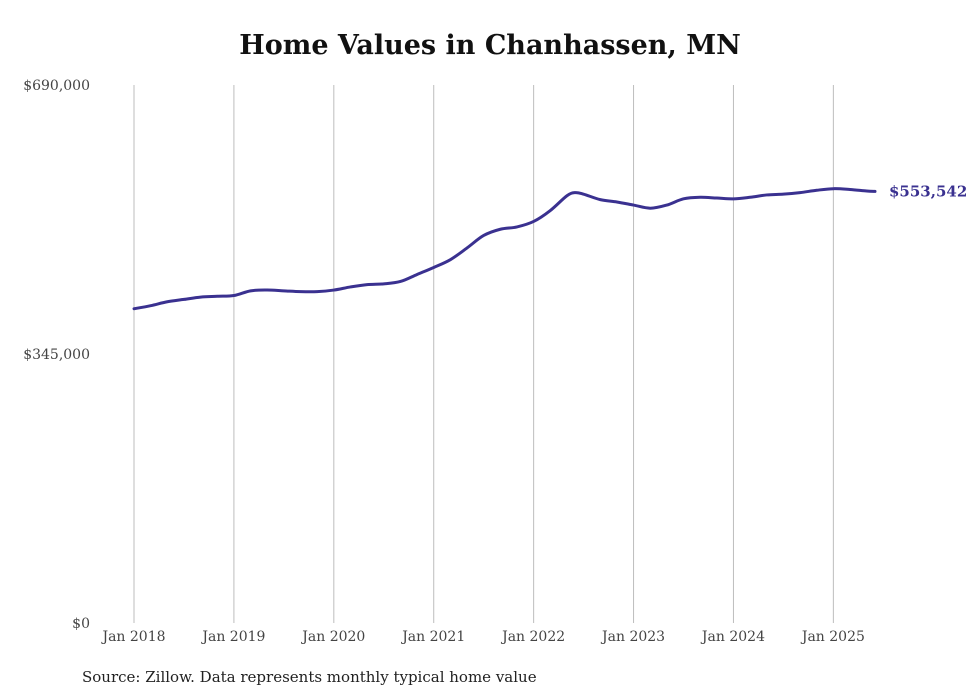  Describe the element at coordinates (56, 86) in the screenshot. I see `y-tick-label: $690,000` at that location.